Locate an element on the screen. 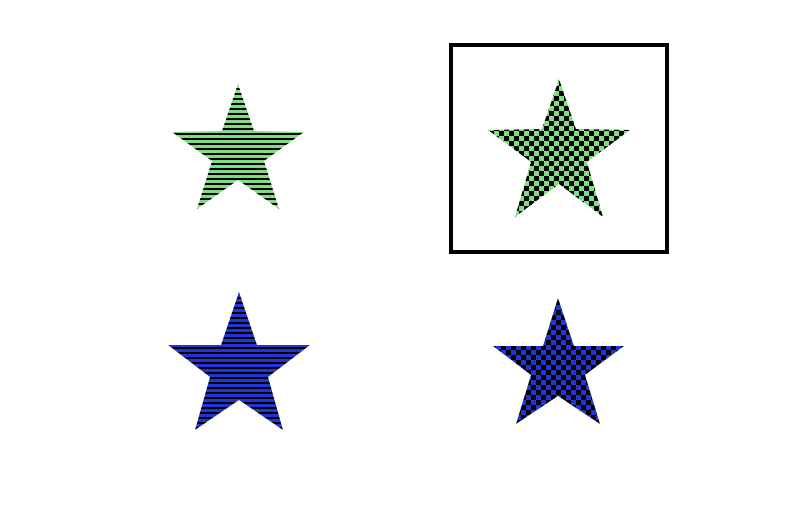 The image size is (800, 512). green-striped-star is located at coordinates (238, 147).